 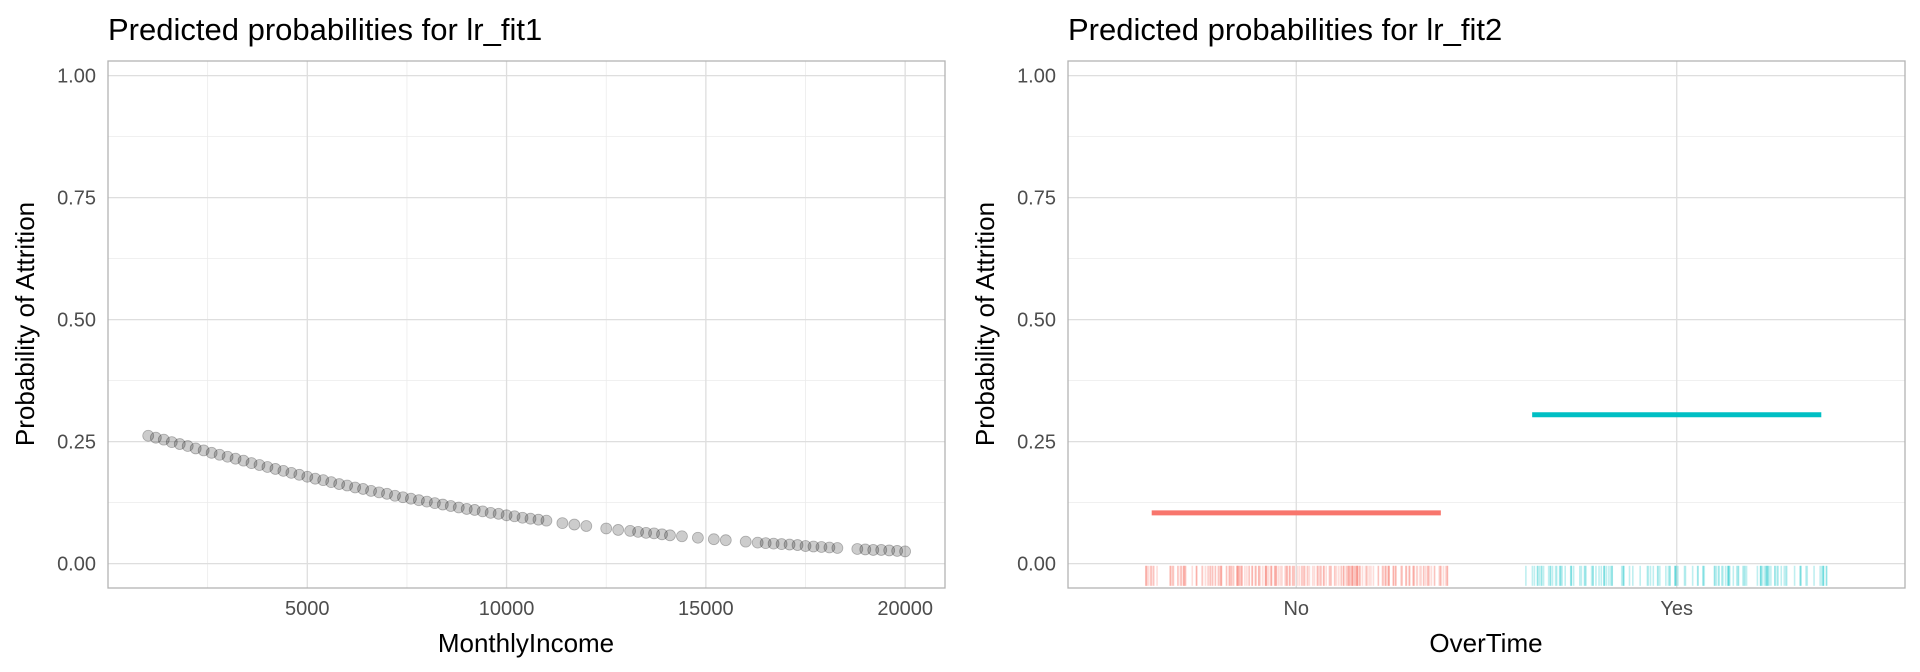 What do you see at coordinates (609, 609) in the screenshot?
I see `x-tick-labels-1: 5000 10000 15000 20000` at bounding box center [609, 609].